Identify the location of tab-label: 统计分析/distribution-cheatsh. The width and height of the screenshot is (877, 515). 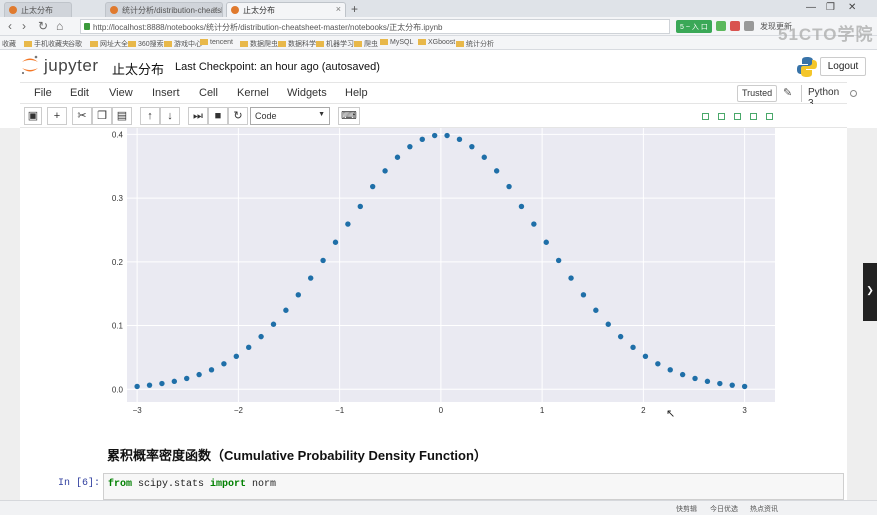
(172, 10).